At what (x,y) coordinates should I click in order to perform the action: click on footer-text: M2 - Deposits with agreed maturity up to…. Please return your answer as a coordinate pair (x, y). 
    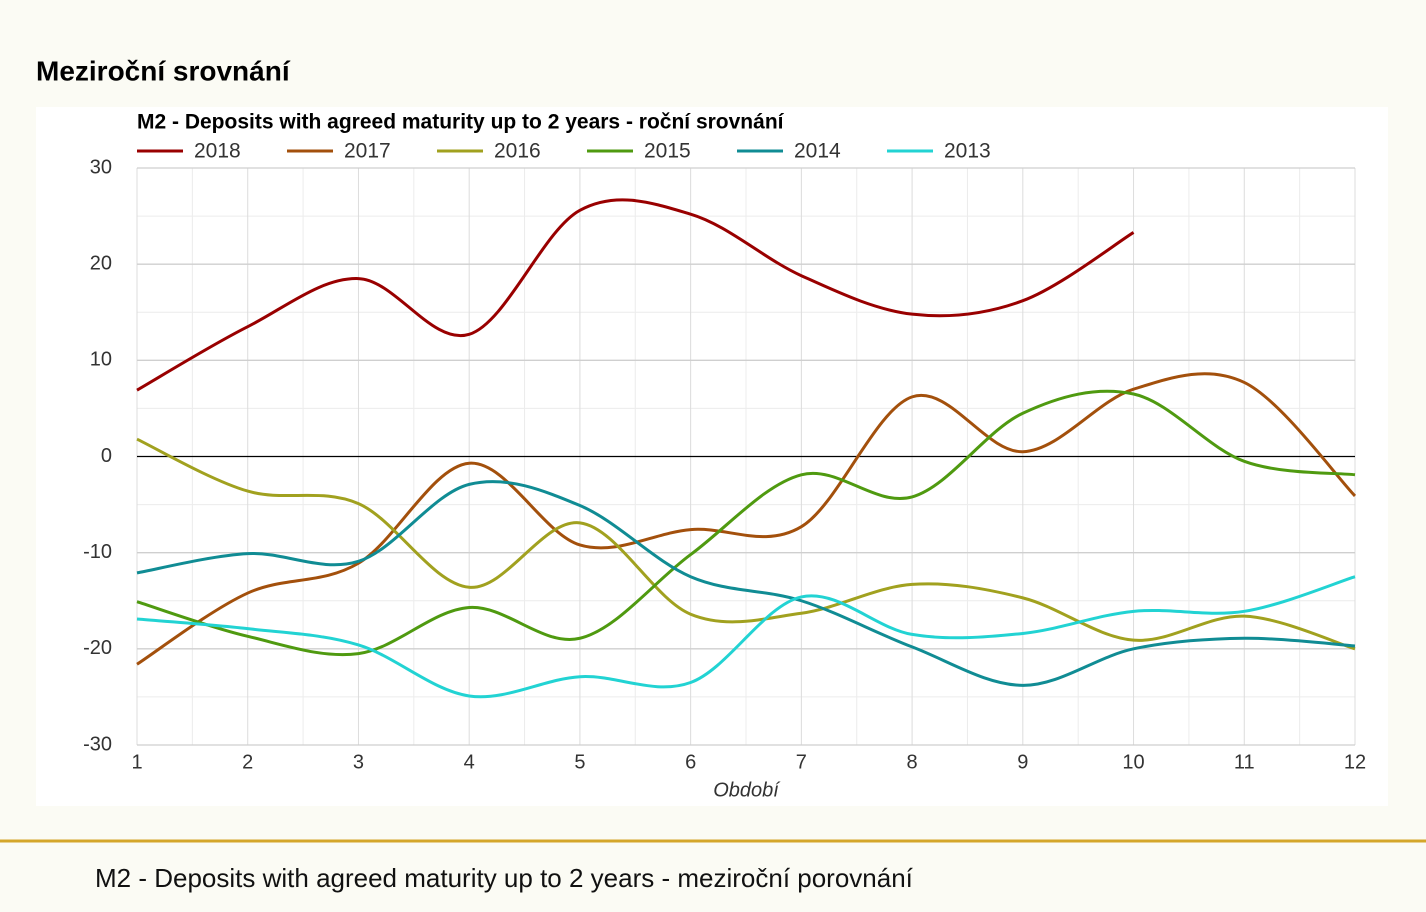
    Looking at the image, I should click on (504, 878).